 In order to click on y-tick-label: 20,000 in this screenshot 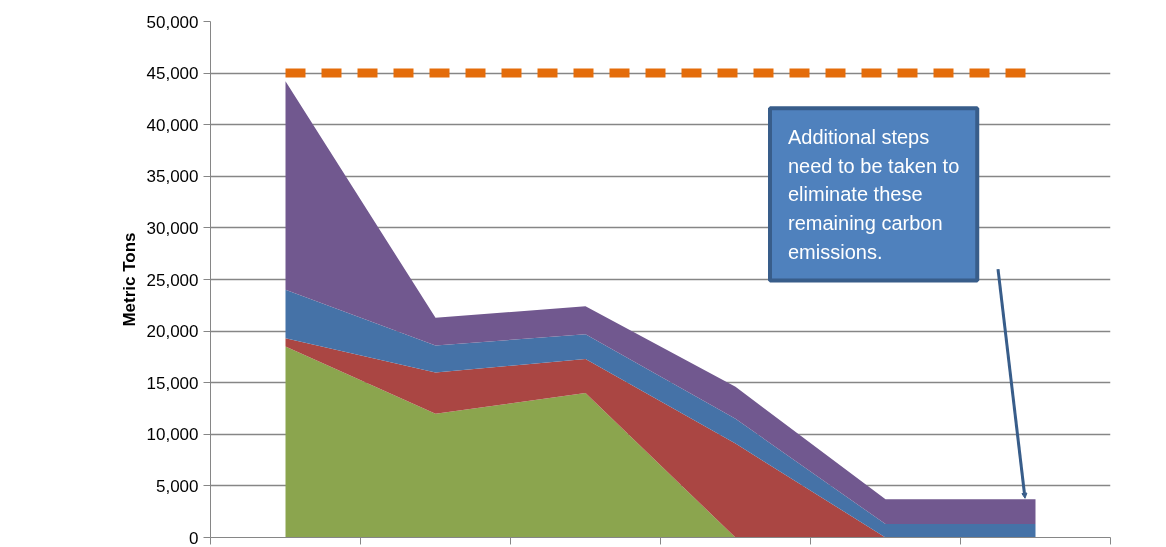, I will do `click(172, 332)`.